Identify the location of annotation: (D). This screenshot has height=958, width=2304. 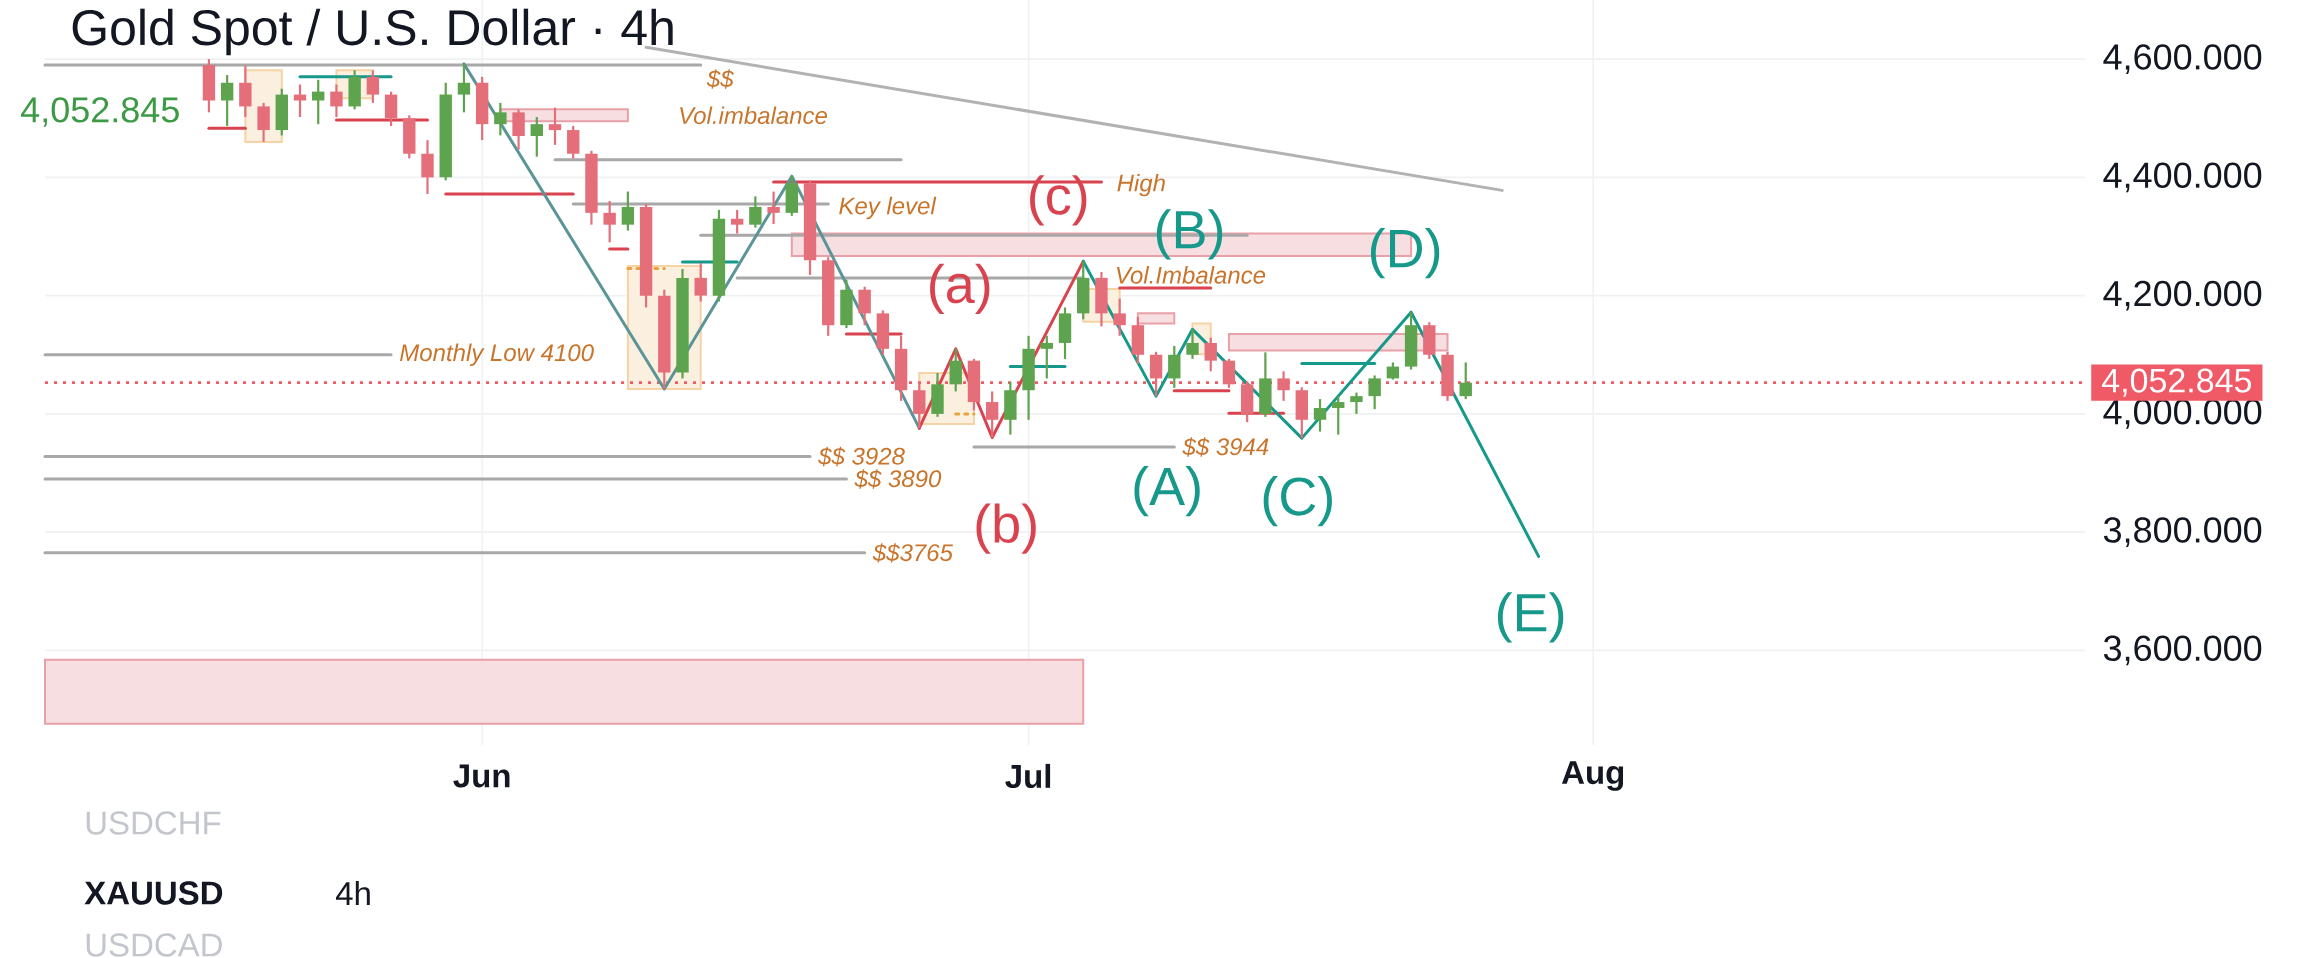
(1405, 253).